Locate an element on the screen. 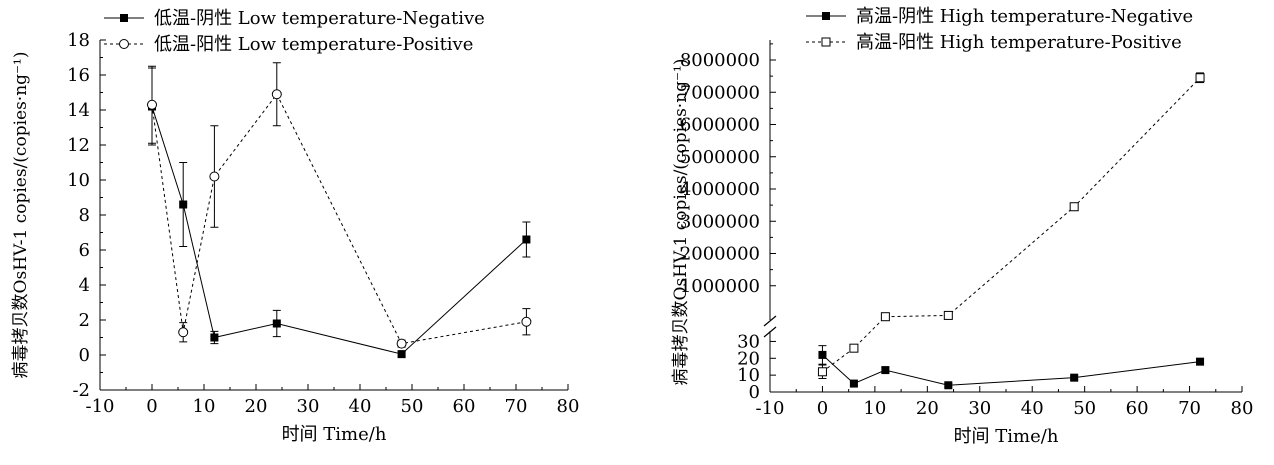 This screenshot has height=465, width=1274. y-tick-label: 8 is located at coordinates (84, 215).